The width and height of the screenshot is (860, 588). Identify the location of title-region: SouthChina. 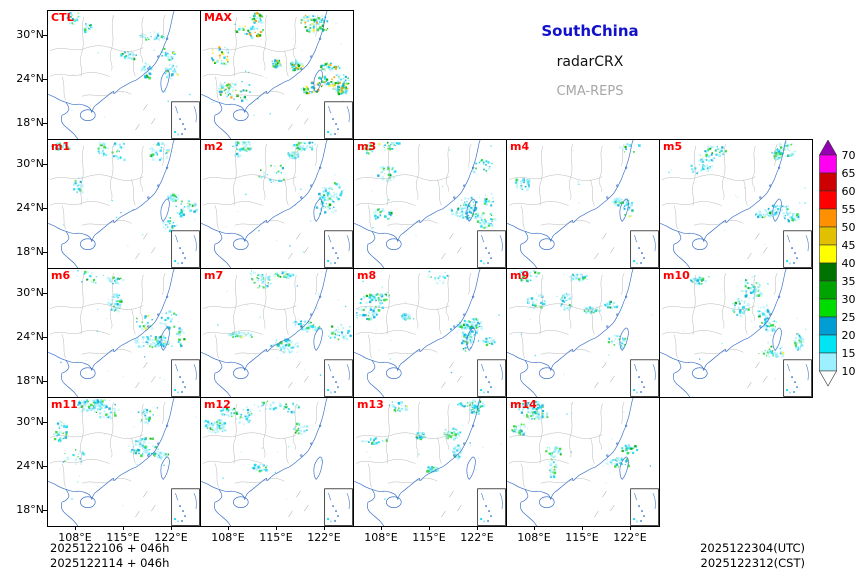
(590, 31).